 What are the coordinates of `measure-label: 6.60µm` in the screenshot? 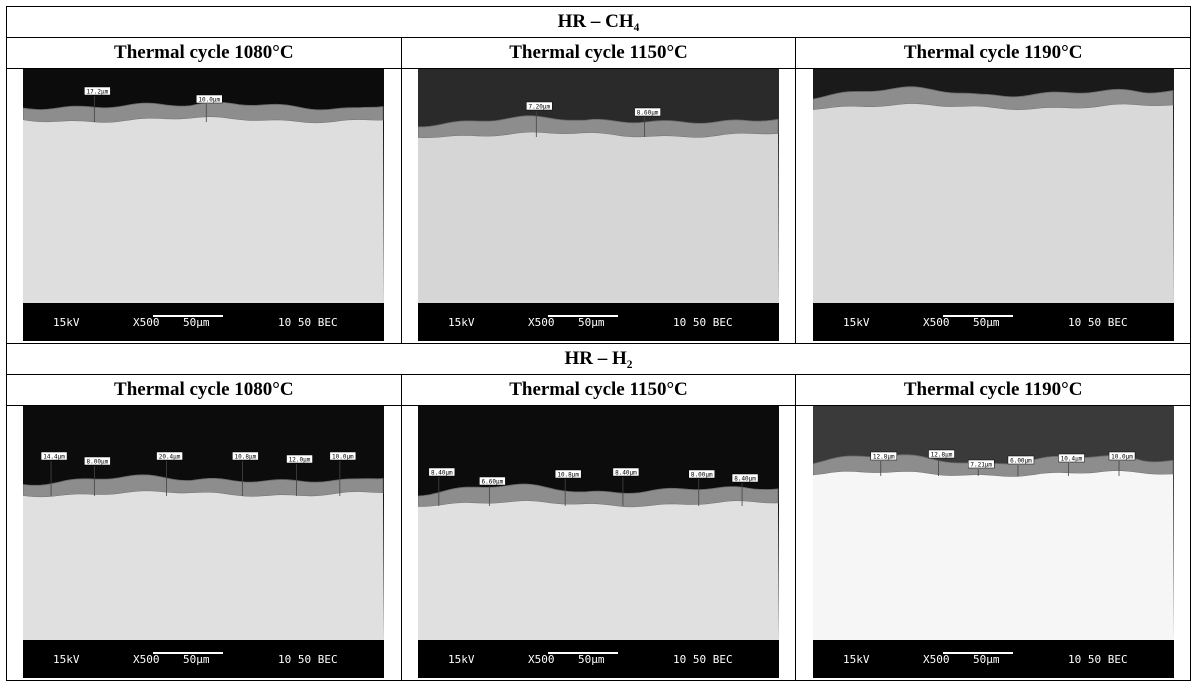 It's located at (493, 482).